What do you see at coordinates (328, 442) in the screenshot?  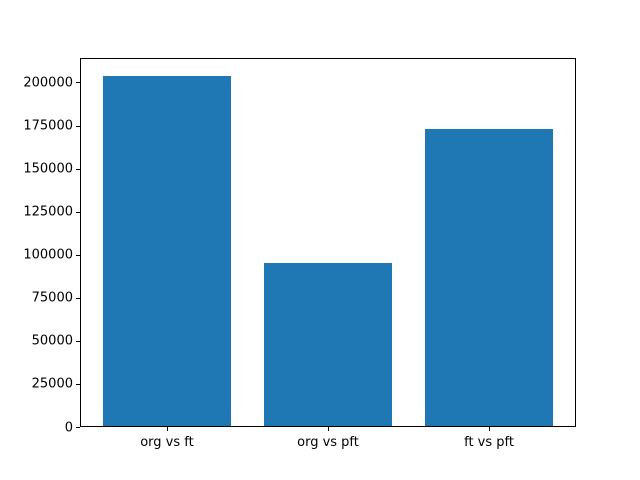 I see `x-tick-label: org vs pft` at bounding box center [328, 442].